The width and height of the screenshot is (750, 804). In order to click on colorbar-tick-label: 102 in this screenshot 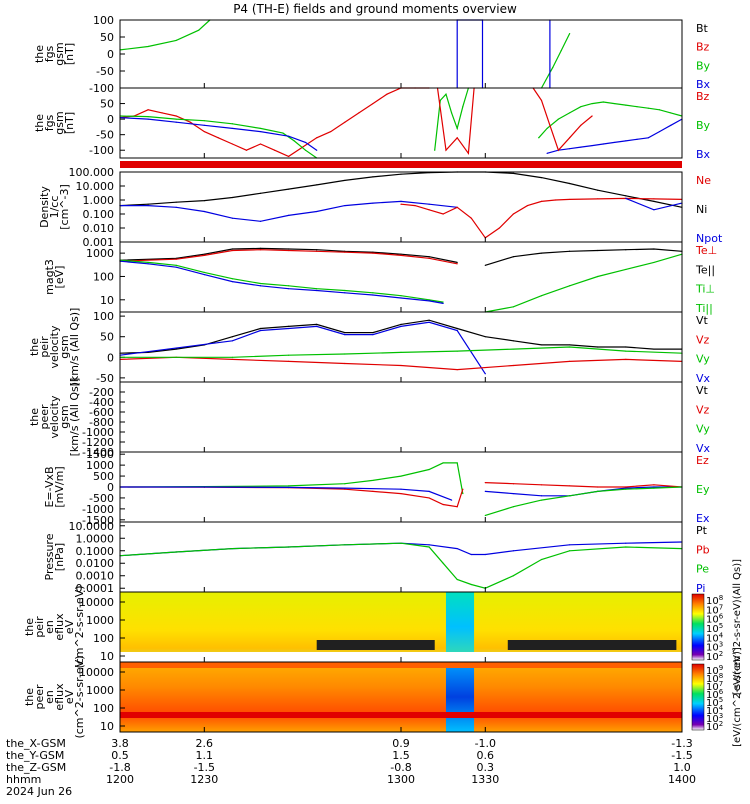, I will do `click(714, 656)`.